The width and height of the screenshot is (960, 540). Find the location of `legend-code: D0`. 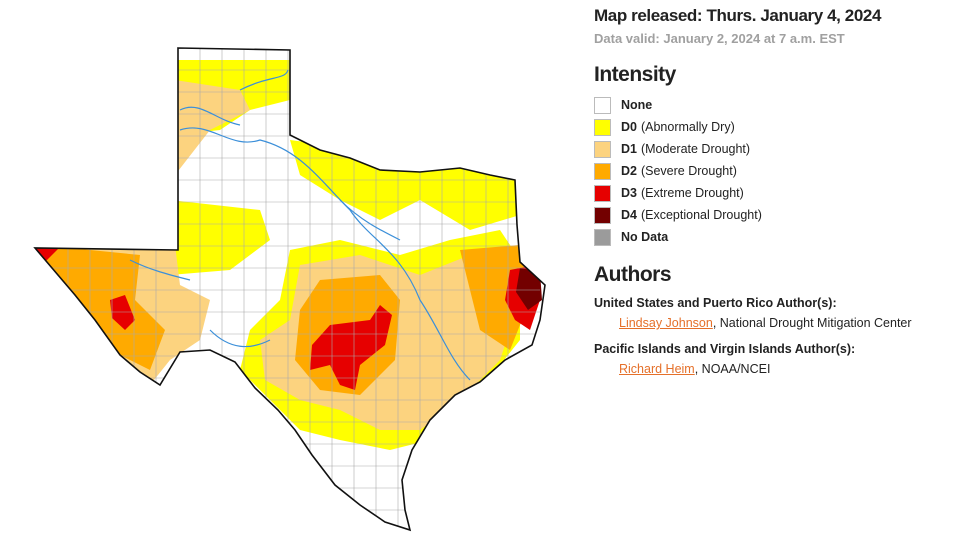

legend-code: D0 is located at coordinates (629, 127).